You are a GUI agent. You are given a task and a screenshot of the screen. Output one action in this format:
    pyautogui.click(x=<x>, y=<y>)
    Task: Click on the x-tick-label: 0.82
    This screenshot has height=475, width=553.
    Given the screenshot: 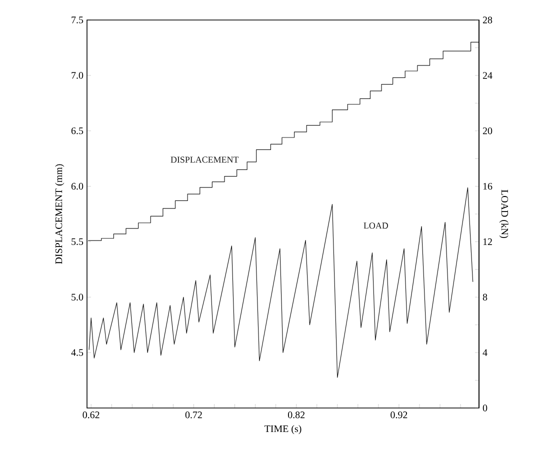 What is the action you would take?
    pyautogui.click(x=296, y=415)
    